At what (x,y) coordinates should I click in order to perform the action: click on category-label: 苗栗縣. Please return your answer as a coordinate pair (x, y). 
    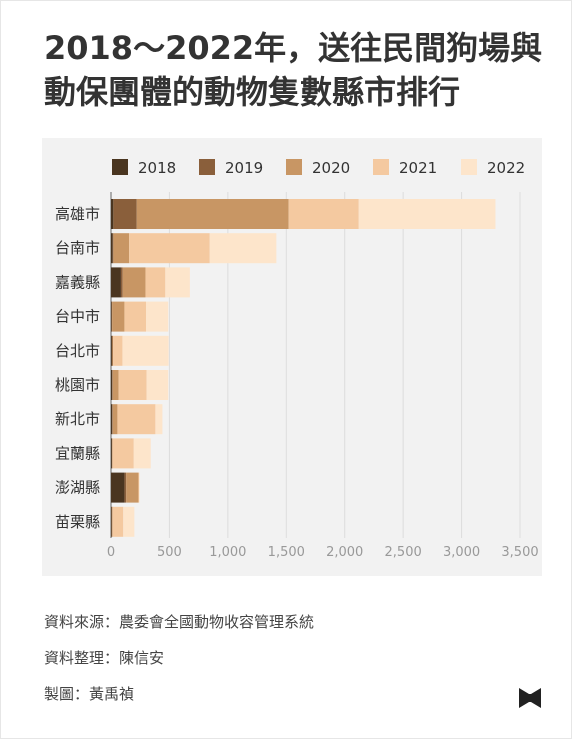
    Looking at the image, I should click on (77, 522).